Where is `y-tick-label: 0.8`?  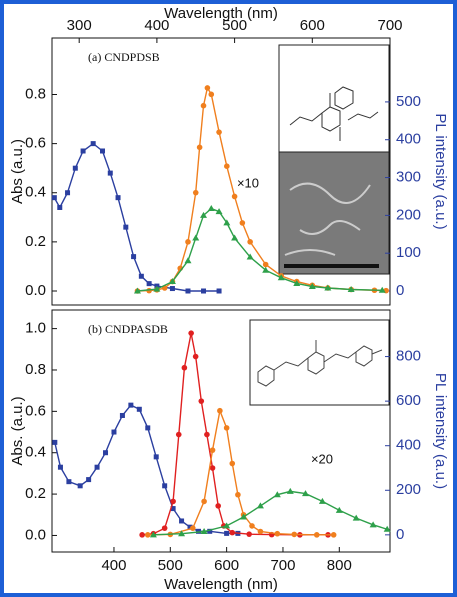 y-tick-label: 0.8 is located at coordinates (35, 93).